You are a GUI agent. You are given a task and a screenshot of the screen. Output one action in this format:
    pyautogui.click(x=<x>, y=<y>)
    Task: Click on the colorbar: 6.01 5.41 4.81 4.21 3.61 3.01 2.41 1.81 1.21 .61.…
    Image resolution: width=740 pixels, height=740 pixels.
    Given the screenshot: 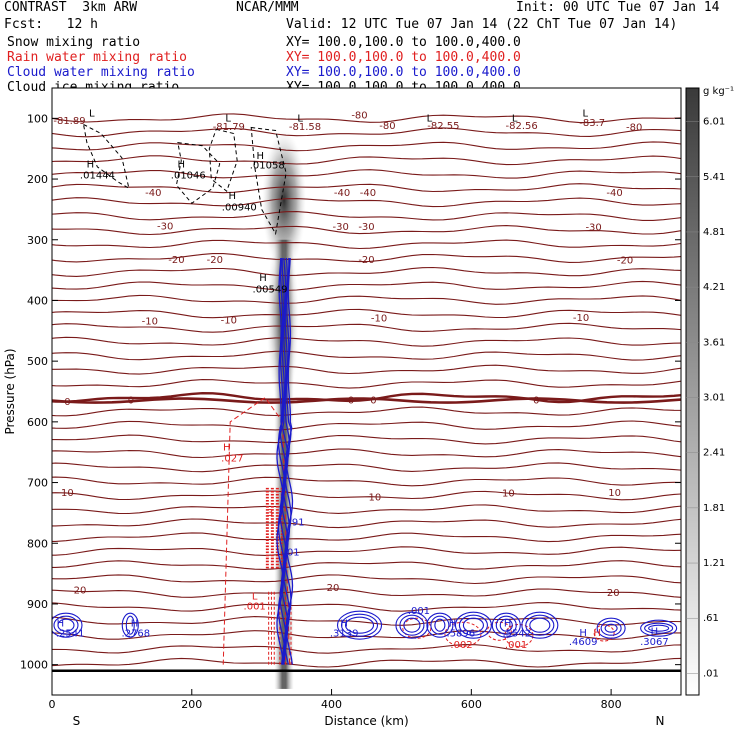 What is the action you would take?
    pyautogui.click(x=709, y=391)
    